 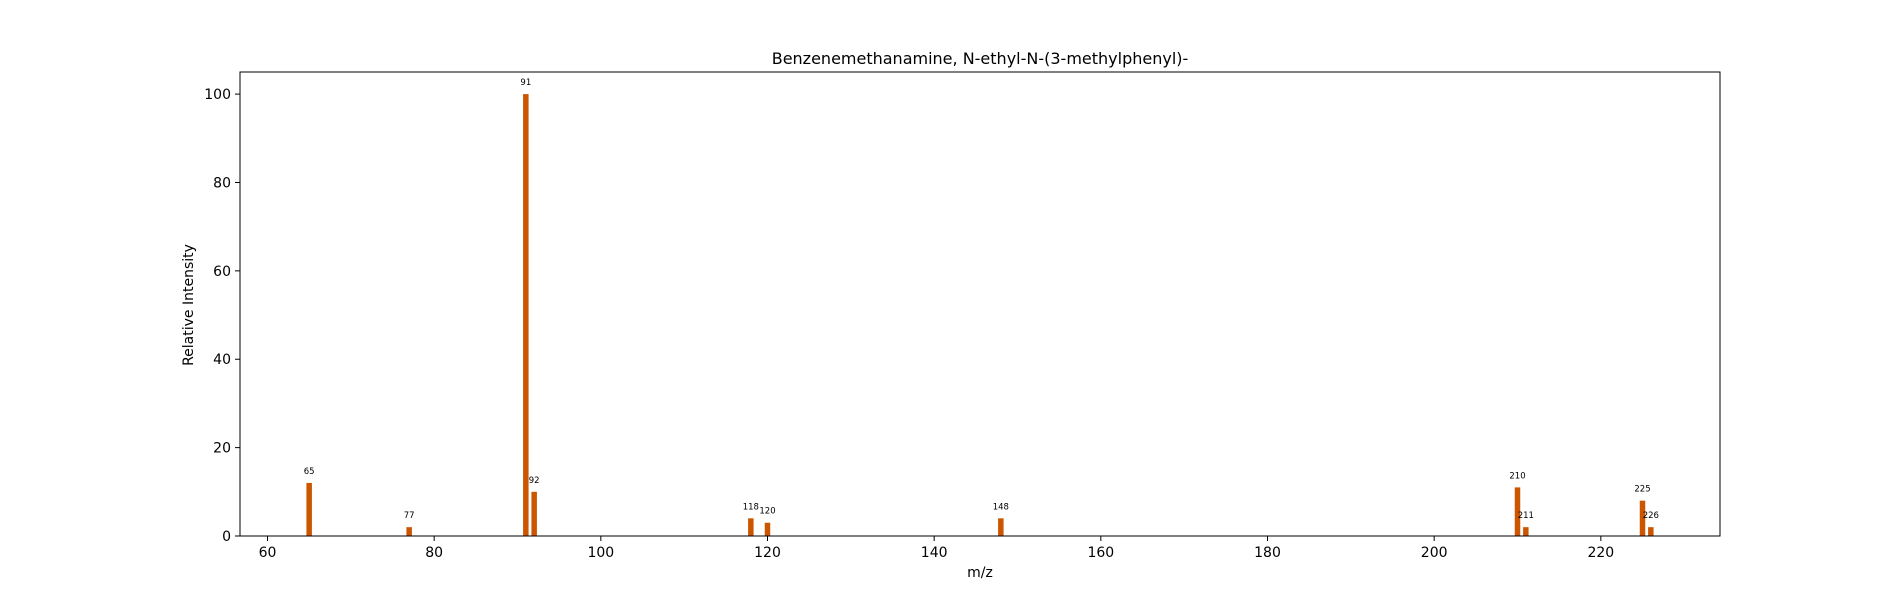 I want to click on y-tick-label: 60, so click(x=222, y=272).